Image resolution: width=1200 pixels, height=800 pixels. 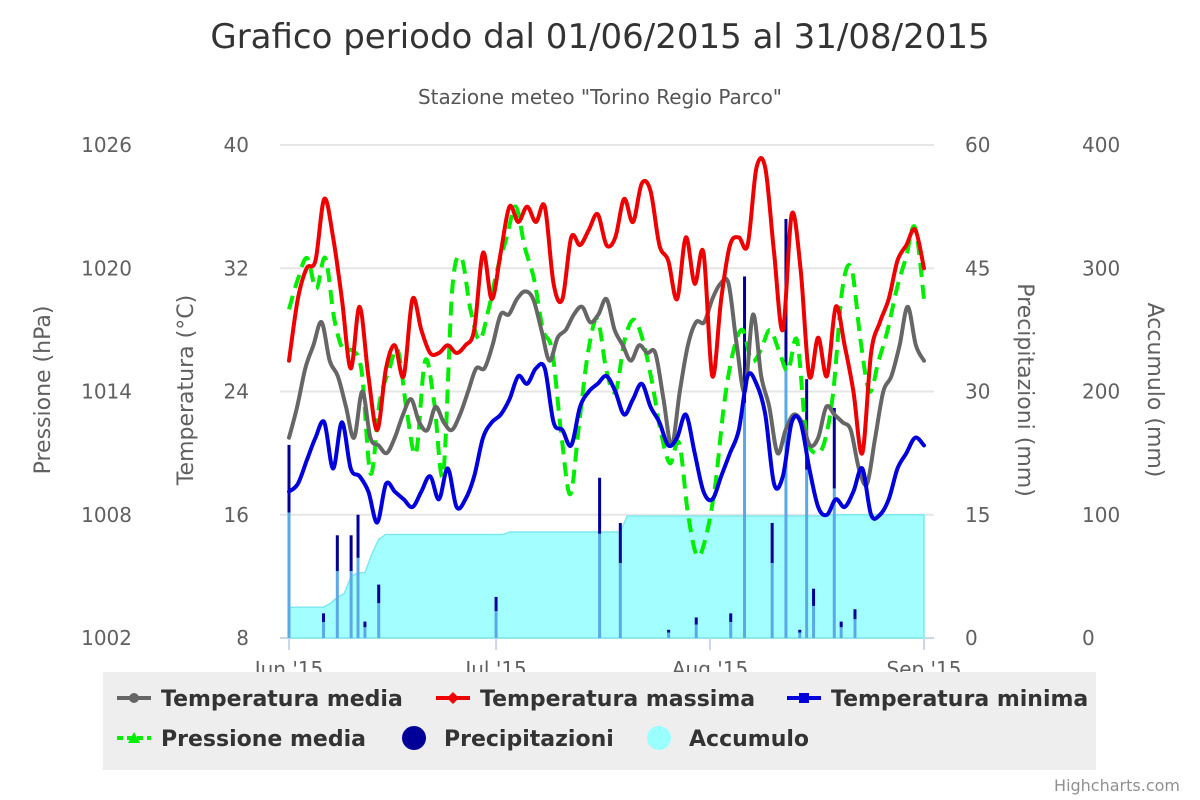 I want to click on legend-label: Precipitazioni, so click(x=529, y=739).